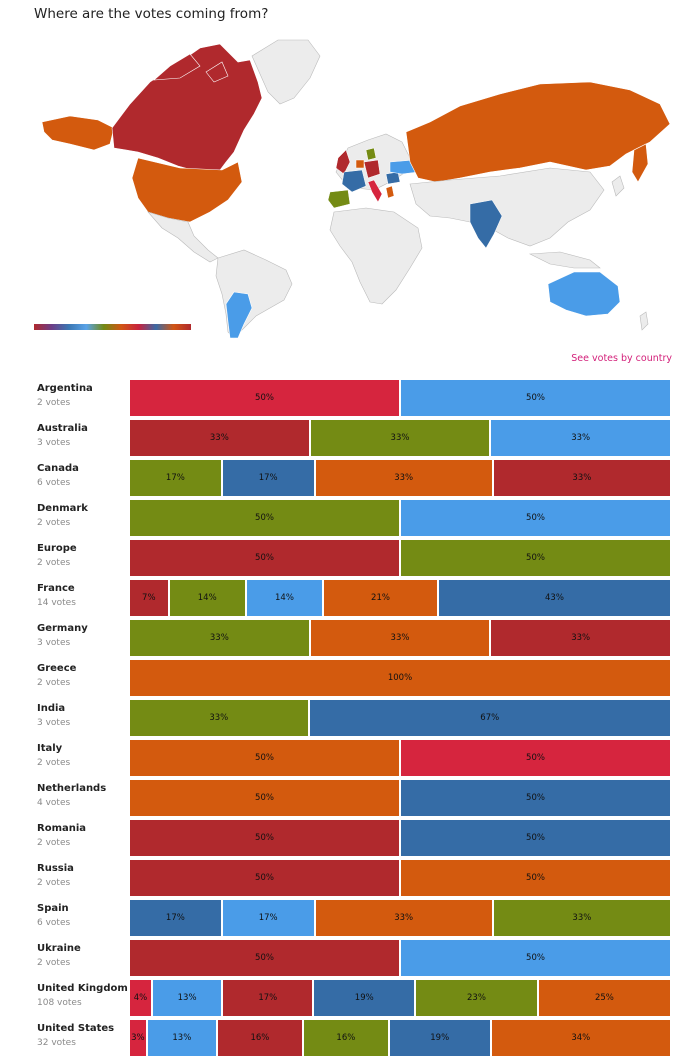  I want to click on country-row: Italy 2 votes 50% 50%, so click(340, 758).